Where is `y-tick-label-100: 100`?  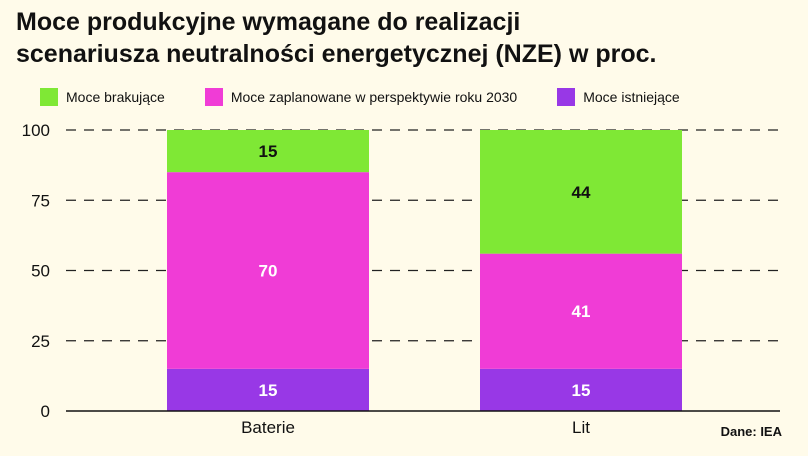
y-tick-label-100: 100 is located at coordinates (36, 130).